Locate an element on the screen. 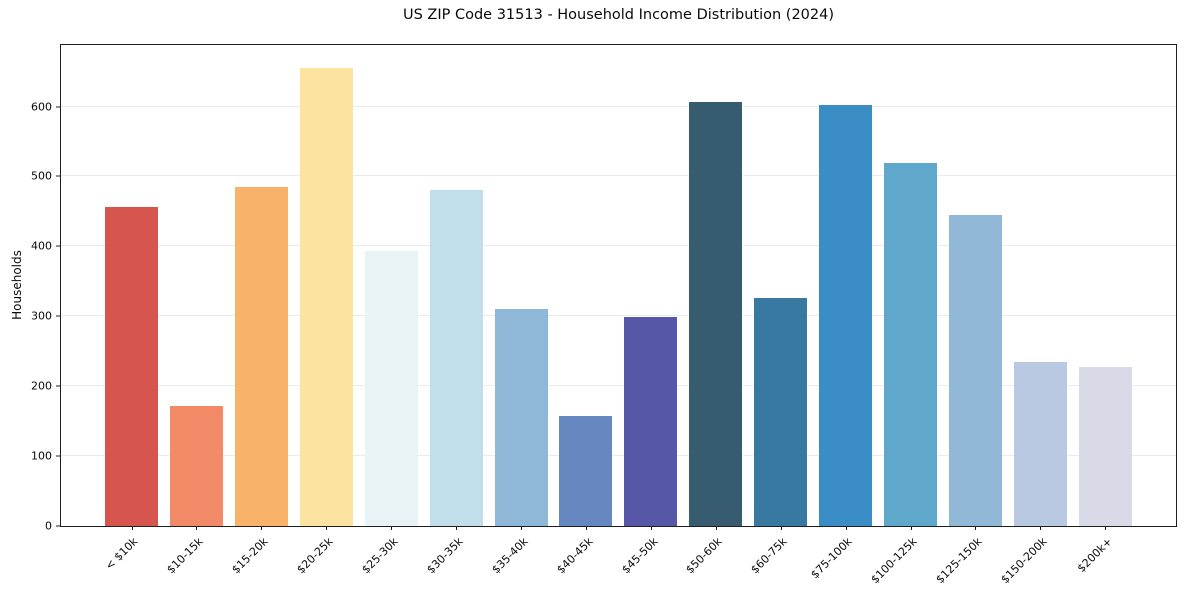 This screenshot has height=590, width=1189. x-tick-label: $75-100k is located at coordinates (831, 558).